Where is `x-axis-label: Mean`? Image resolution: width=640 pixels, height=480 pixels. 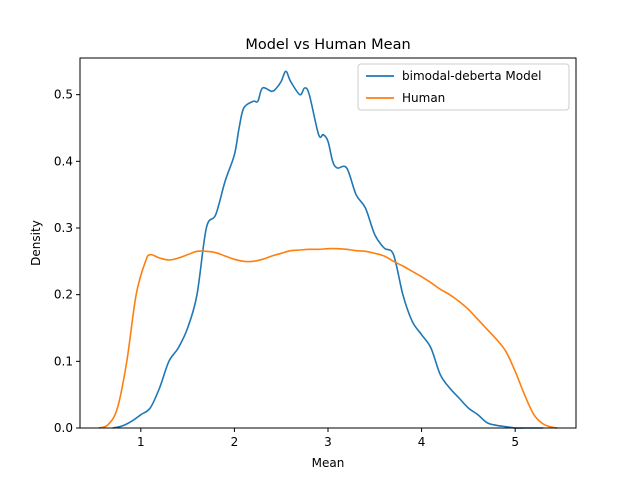 x-axis-label: Mean is located at coordinates (328, 463).